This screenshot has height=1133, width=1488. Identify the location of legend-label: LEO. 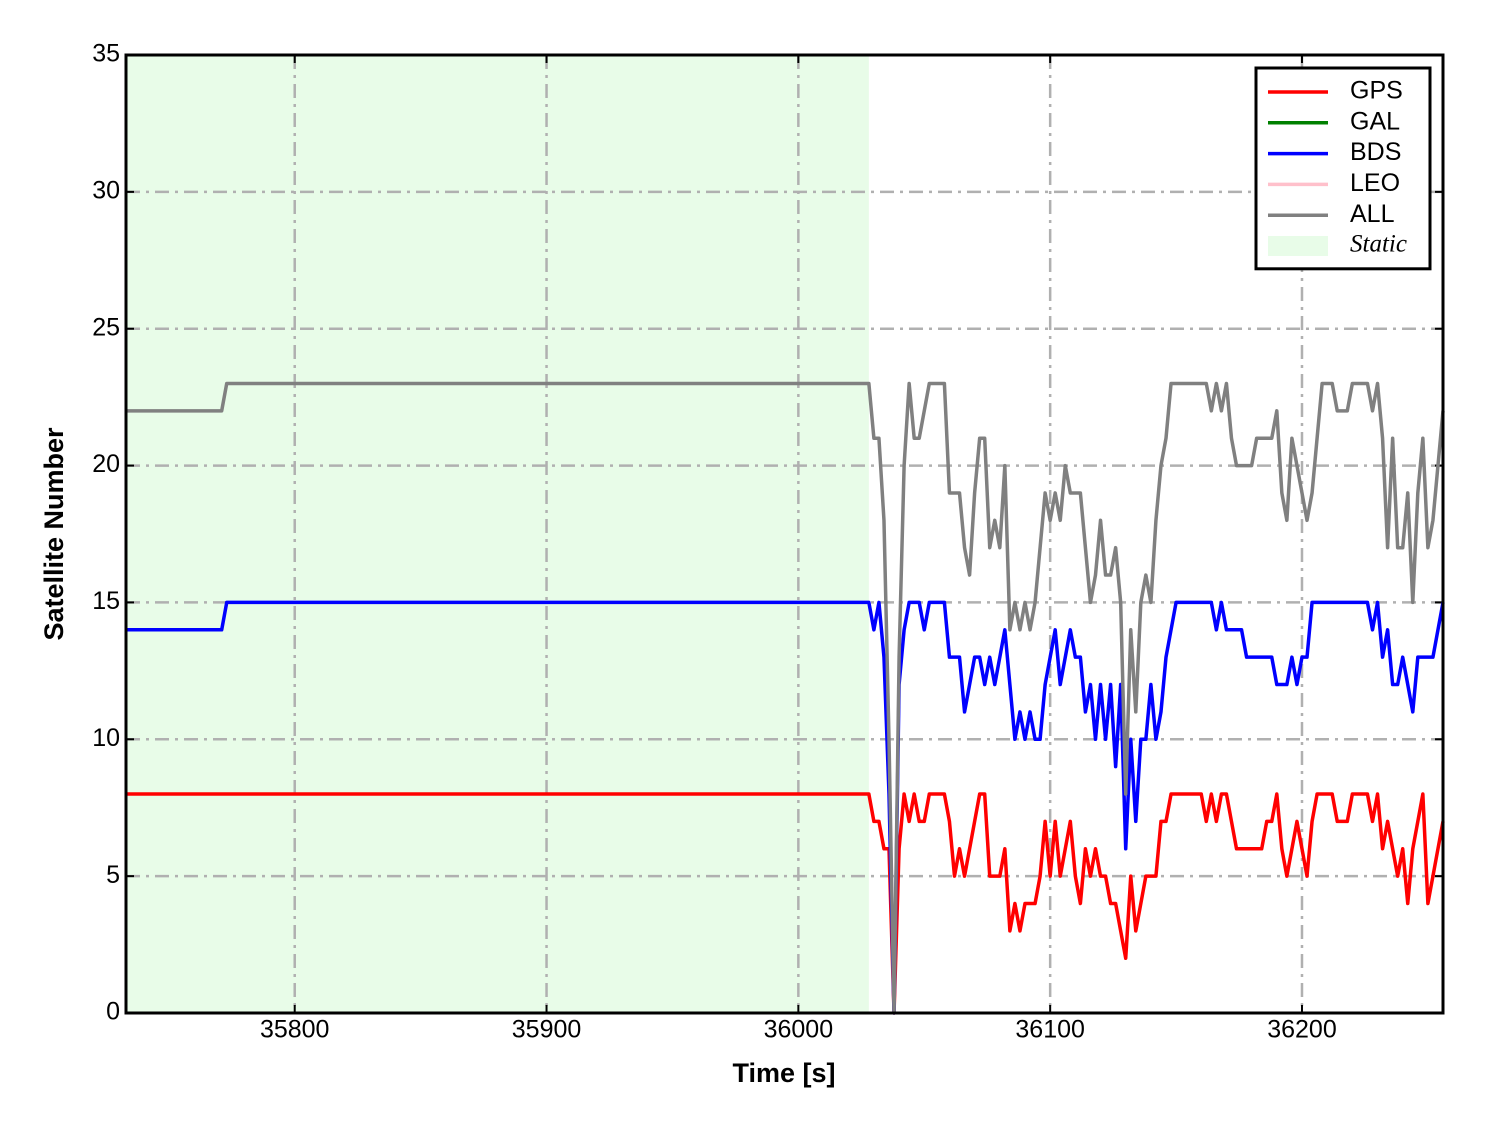
(1375, 183).